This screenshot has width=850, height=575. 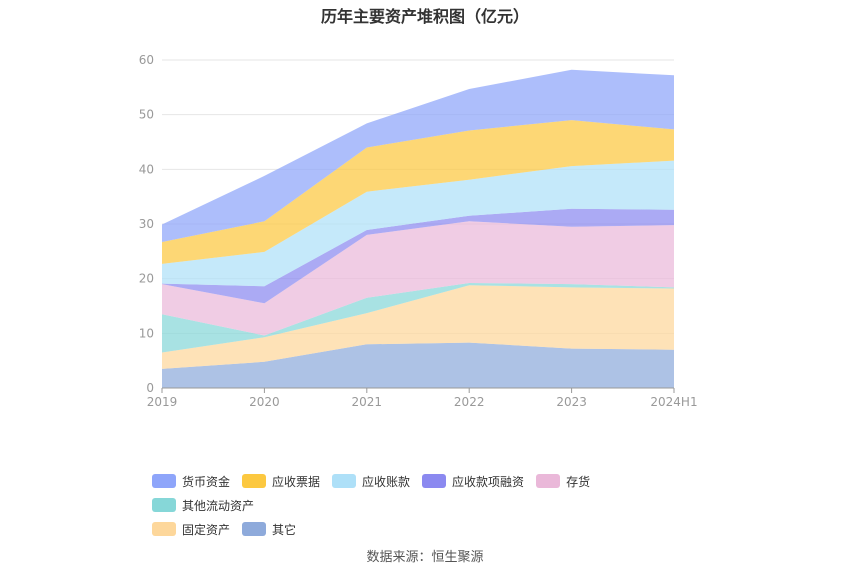 I want to click on x-tick-label: 2024H1, so click(x=673, y=402).